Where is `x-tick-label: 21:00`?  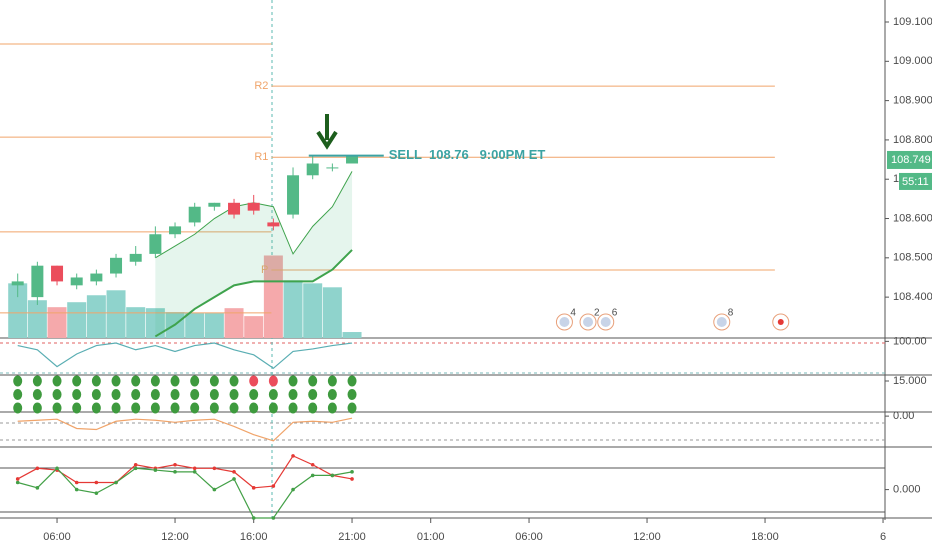
x-tick-label: 21:00 is located at coordinates (352, 537).